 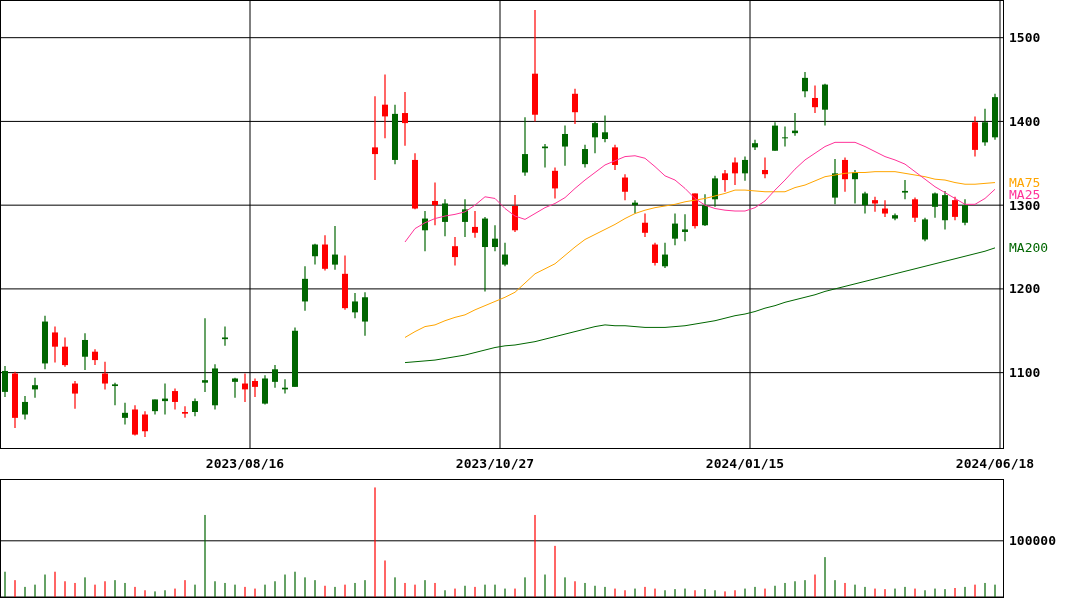 What do you see at coordinates (995, 463) in the screenshot?
I see `x-tick-label: 2024/06/18` at bounding box center [995, 463].